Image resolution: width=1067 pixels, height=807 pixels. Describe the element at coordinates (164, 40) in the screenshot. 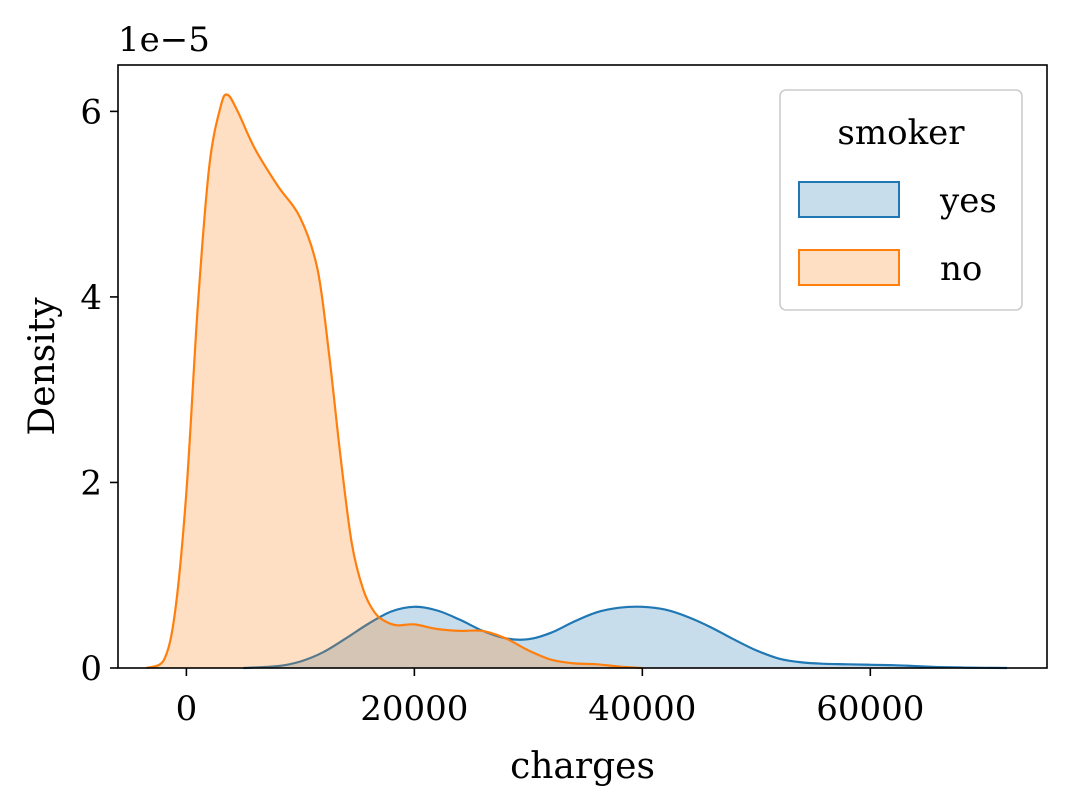

I see `y-offset-text: 1e−5` at that location.